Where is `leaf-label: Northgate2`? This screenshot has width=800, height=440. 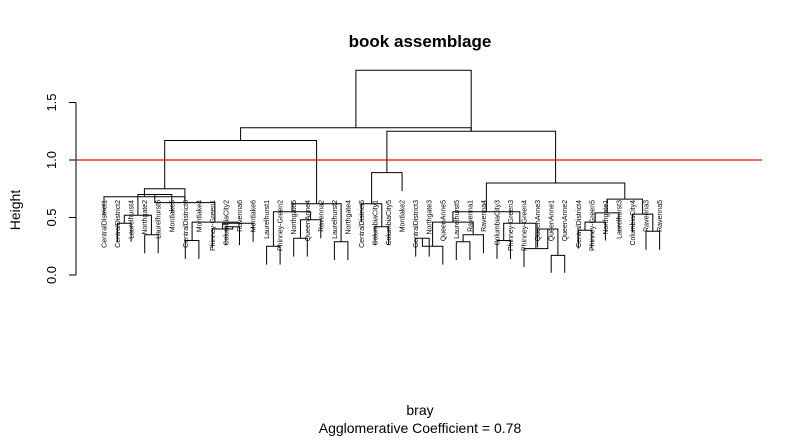
leaf-label: Northgate2 is located at coordinates (145, 217).